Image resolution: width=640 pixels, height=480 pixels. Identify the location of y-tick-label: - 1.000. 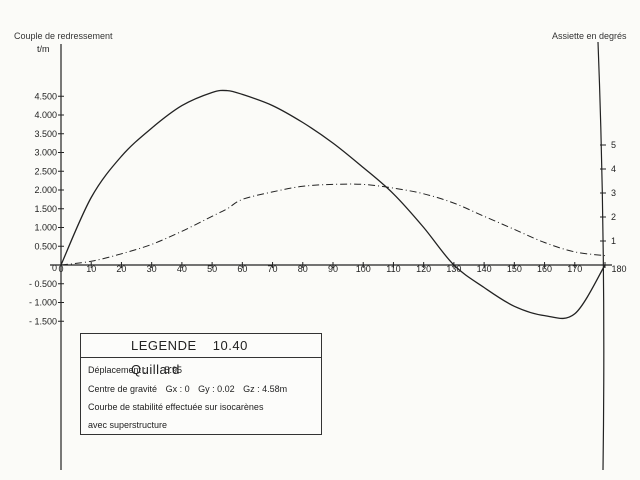
(43, 303).